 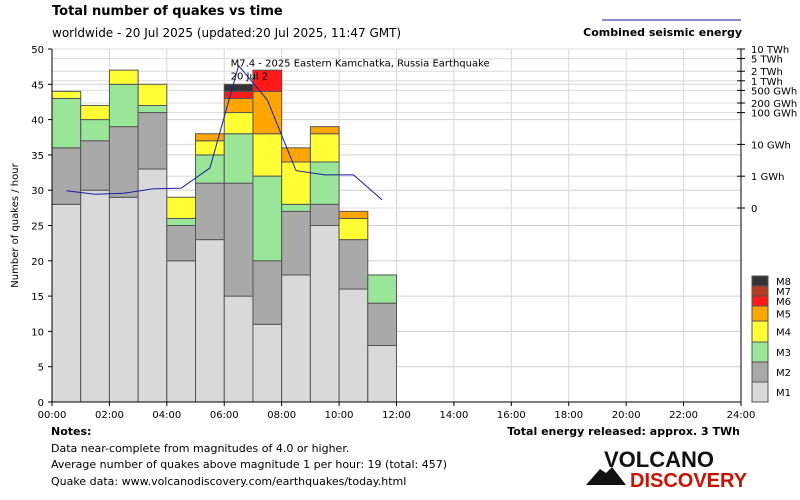 I want to click on total-energy-text: Total energy released: approx. 3 TWh, so click(x=623, y=431).